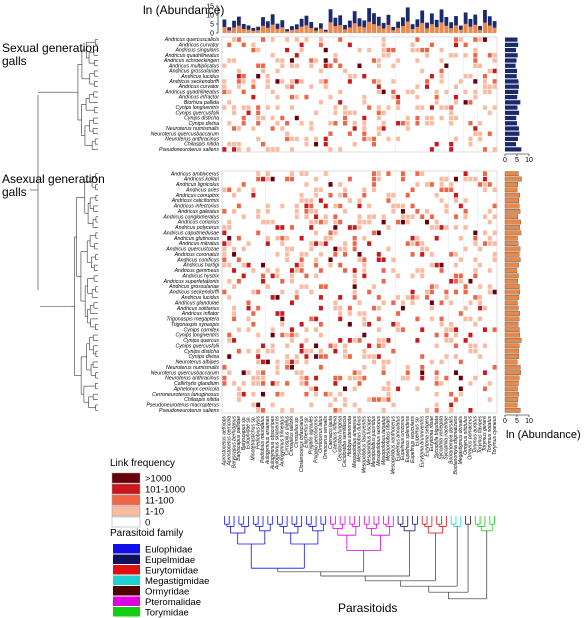  What do you see at coordinates (197, 185) in the screenshot?
I see `gall-label: Andricus lignicolus` at bounding box center [197, 185].